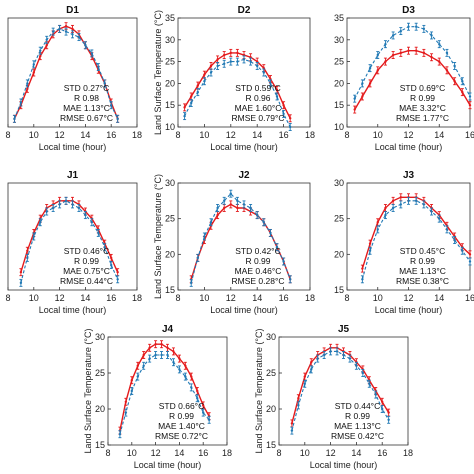  I want to click on panel-title: D1, so click(72, 10).